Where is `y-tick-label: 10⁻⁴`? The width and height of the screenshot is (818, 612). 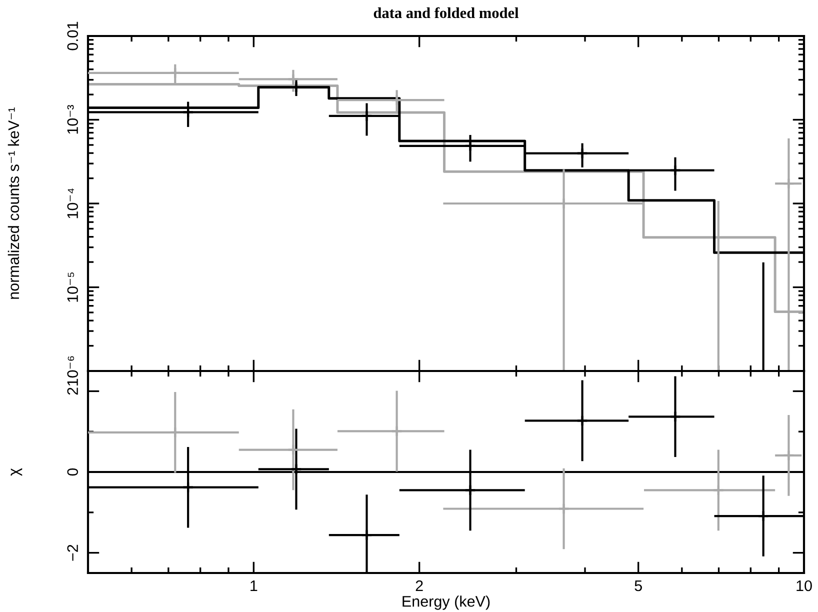 y-tick-label: 10⁻⁴ is located at coordinates (72, 203).